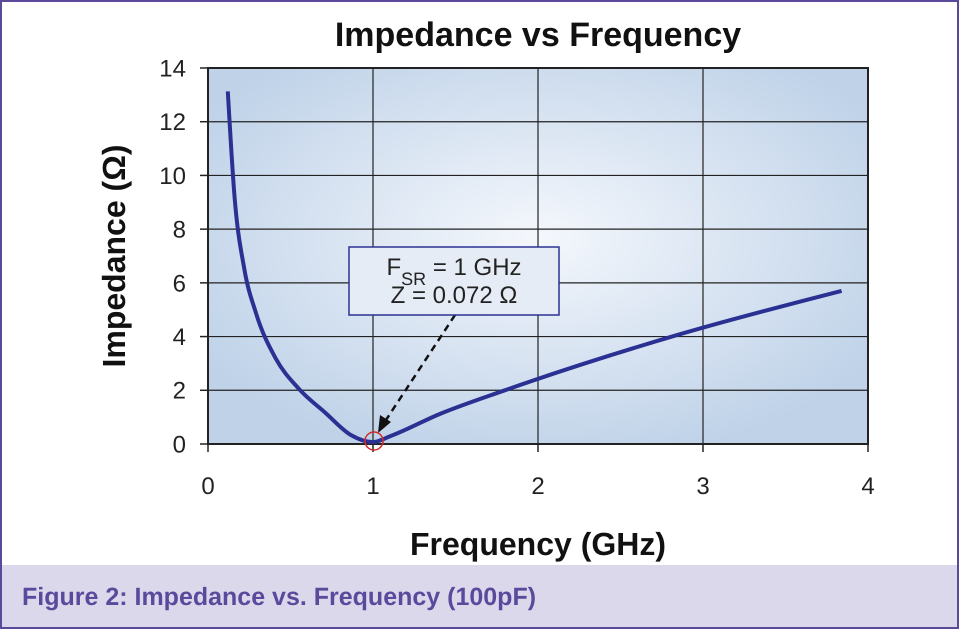 This screenshot has width=959, height=629. What do you see at coordinates (538, 35) in the screenshot?
I see `chart-title: Impedance vs Frequency` at bounding box center [538, 35].